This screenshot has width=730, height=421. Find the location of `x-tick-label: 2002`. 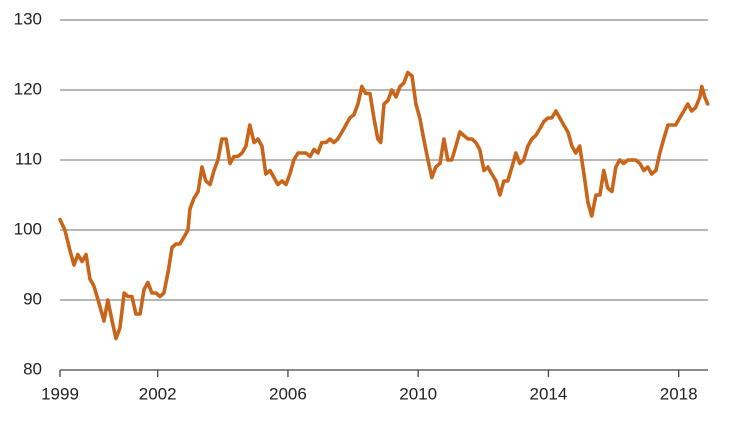

x-tick-label: 2002 is located at coordinates (158, 393).